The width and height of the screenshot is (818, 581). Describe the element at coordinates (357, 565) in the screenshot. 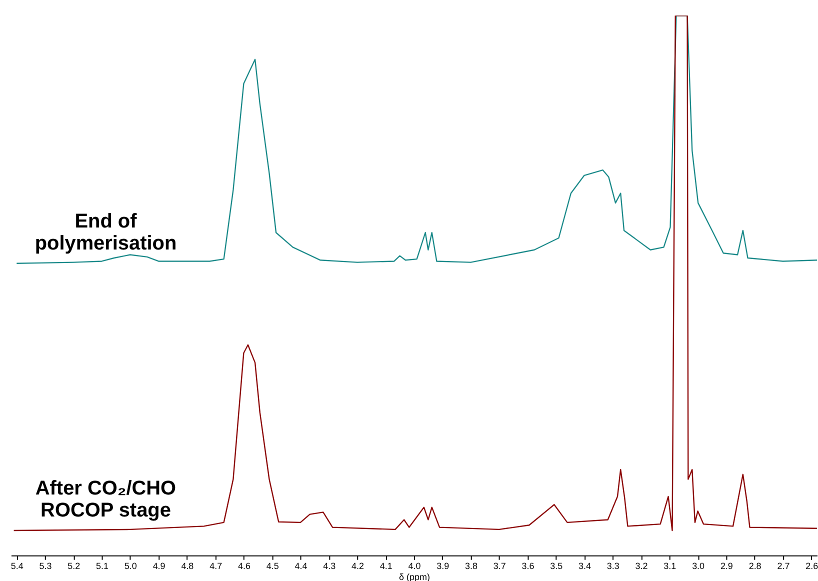

I see `x-tick-label: 4.2` at that location.